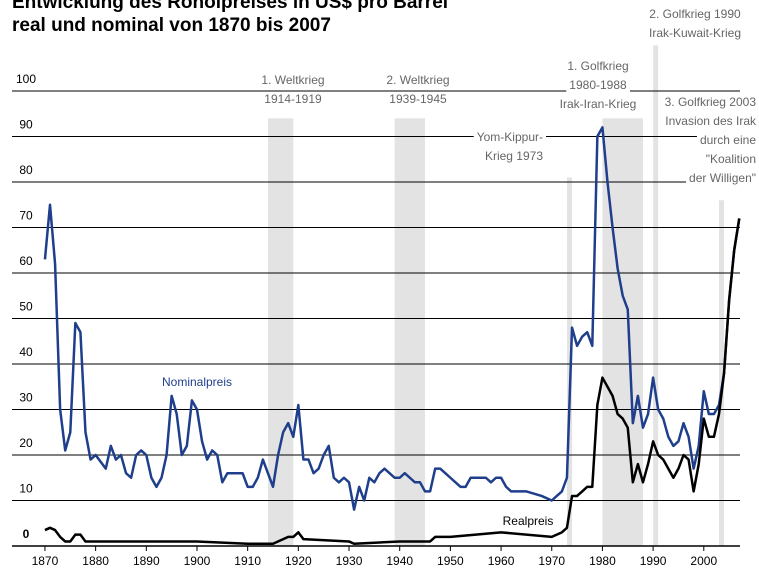  What do you see at coordinates (26, 489) in the screenshot?
I see `y-tick-label: 10` at bounding box center [26, 489].